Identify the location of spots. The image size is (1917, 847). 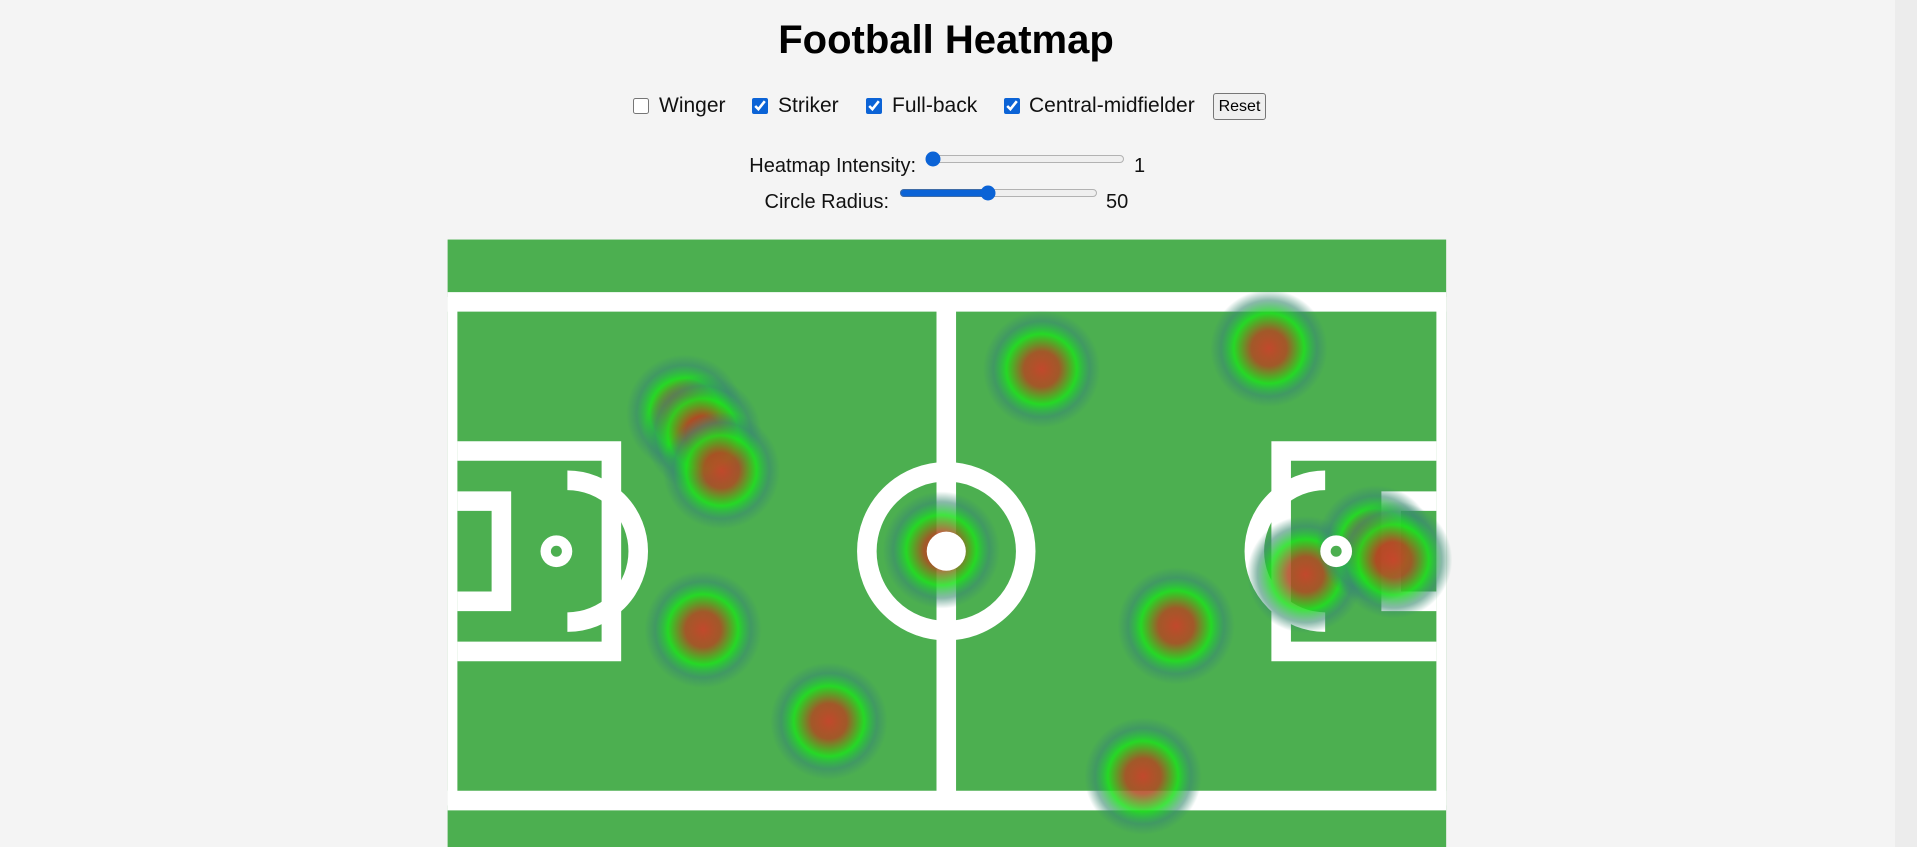
(946, 551).